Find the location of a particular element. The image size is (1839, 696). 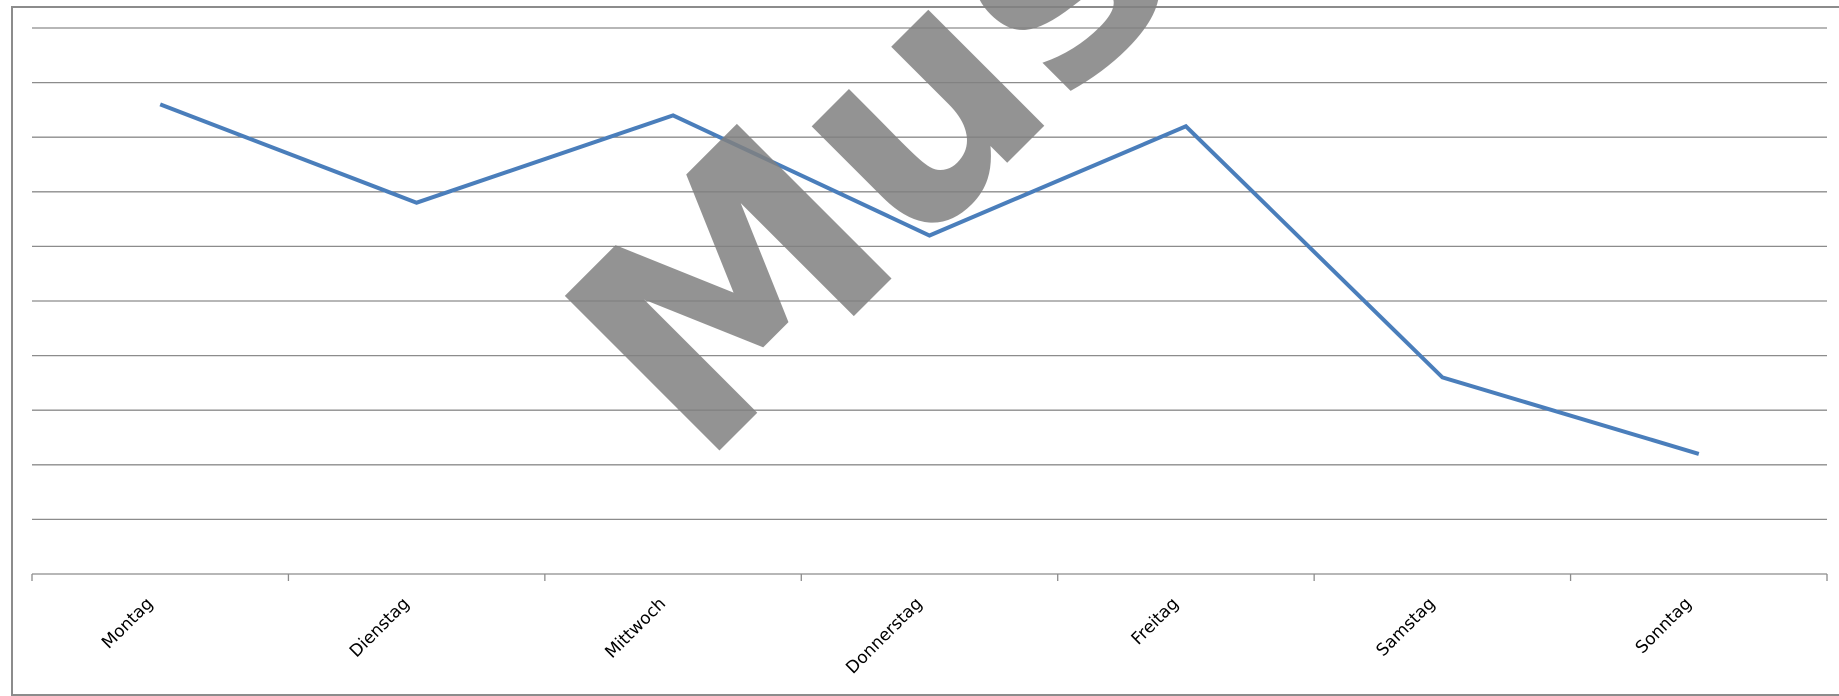

x-tick-label-montag: Montag is located at coordinates (127, 623).